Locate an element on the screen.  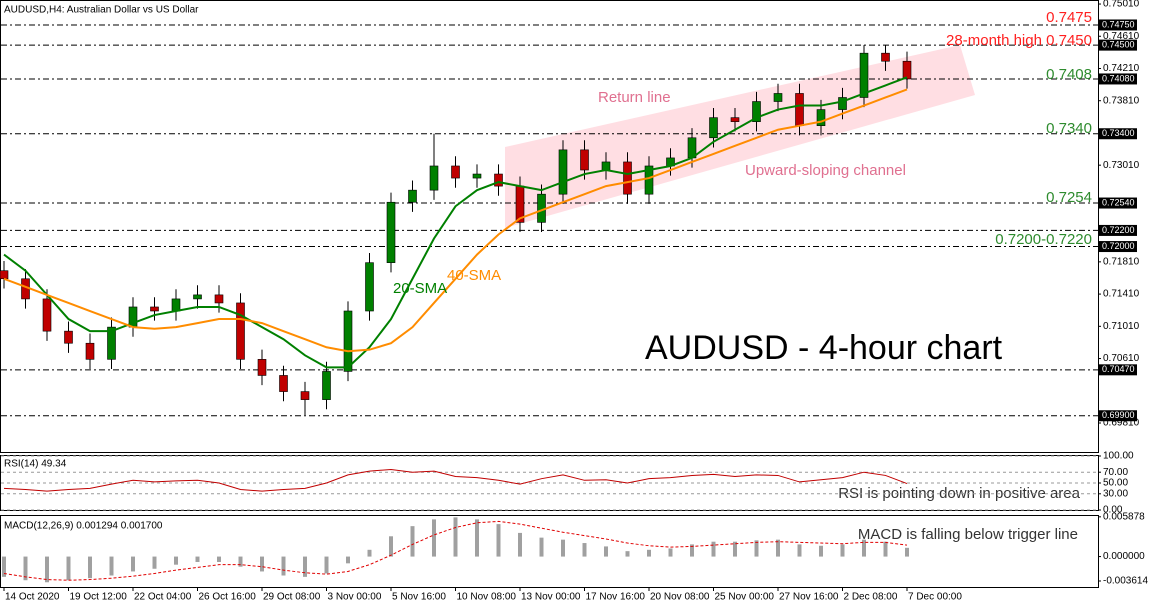
sma-label: 40-SMA is located at coordinates (474, 275).